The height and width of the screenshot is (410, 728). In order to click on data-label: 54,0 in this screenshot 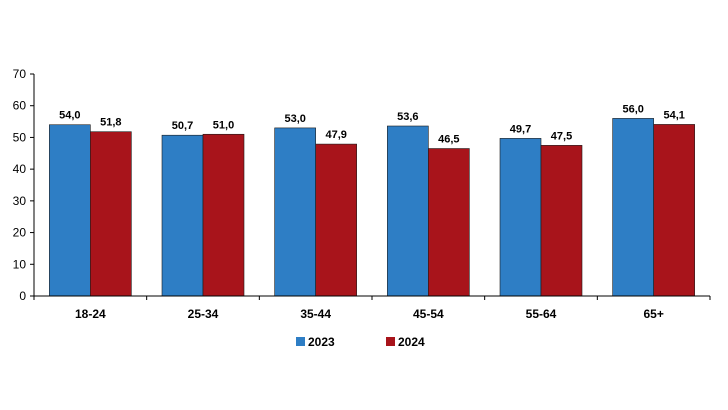, I will do `click(69, 116)`.